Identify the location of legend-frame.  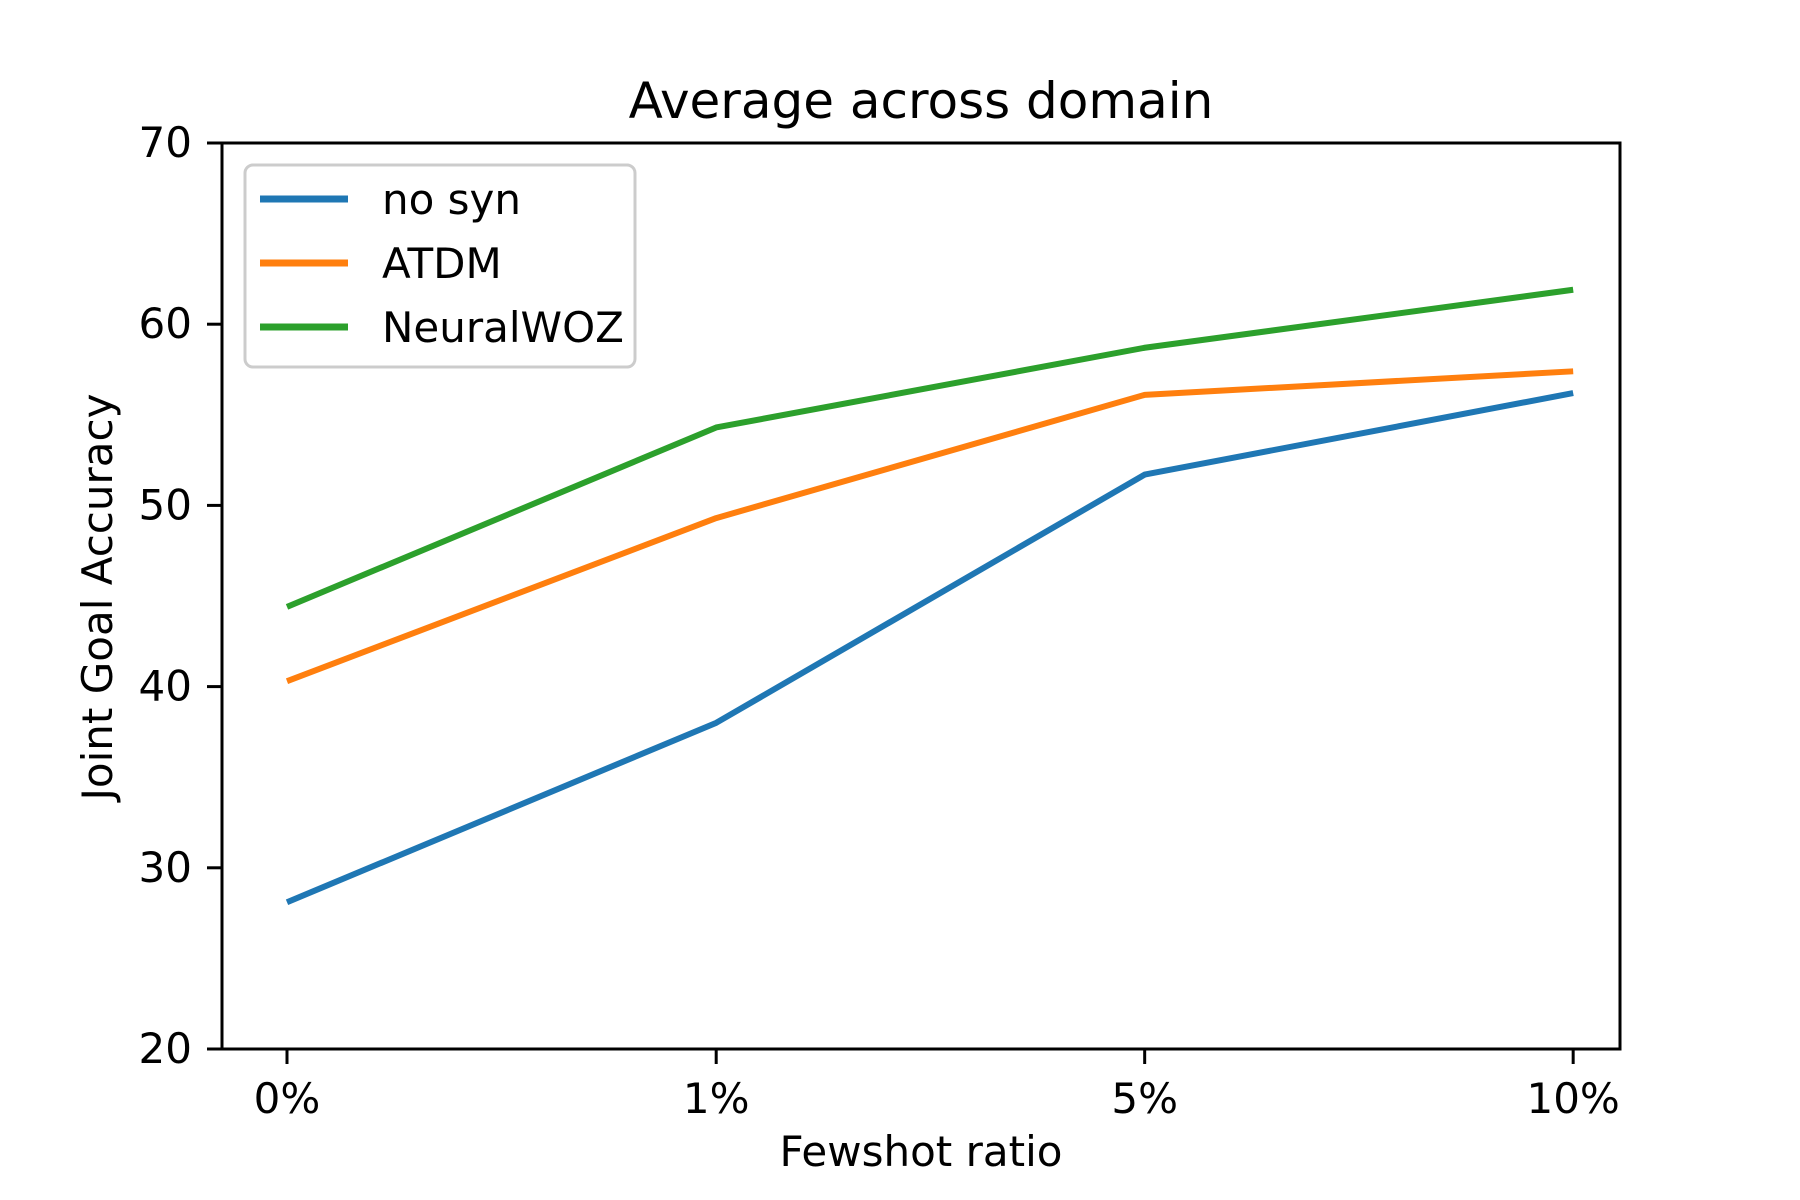
(440, 266).